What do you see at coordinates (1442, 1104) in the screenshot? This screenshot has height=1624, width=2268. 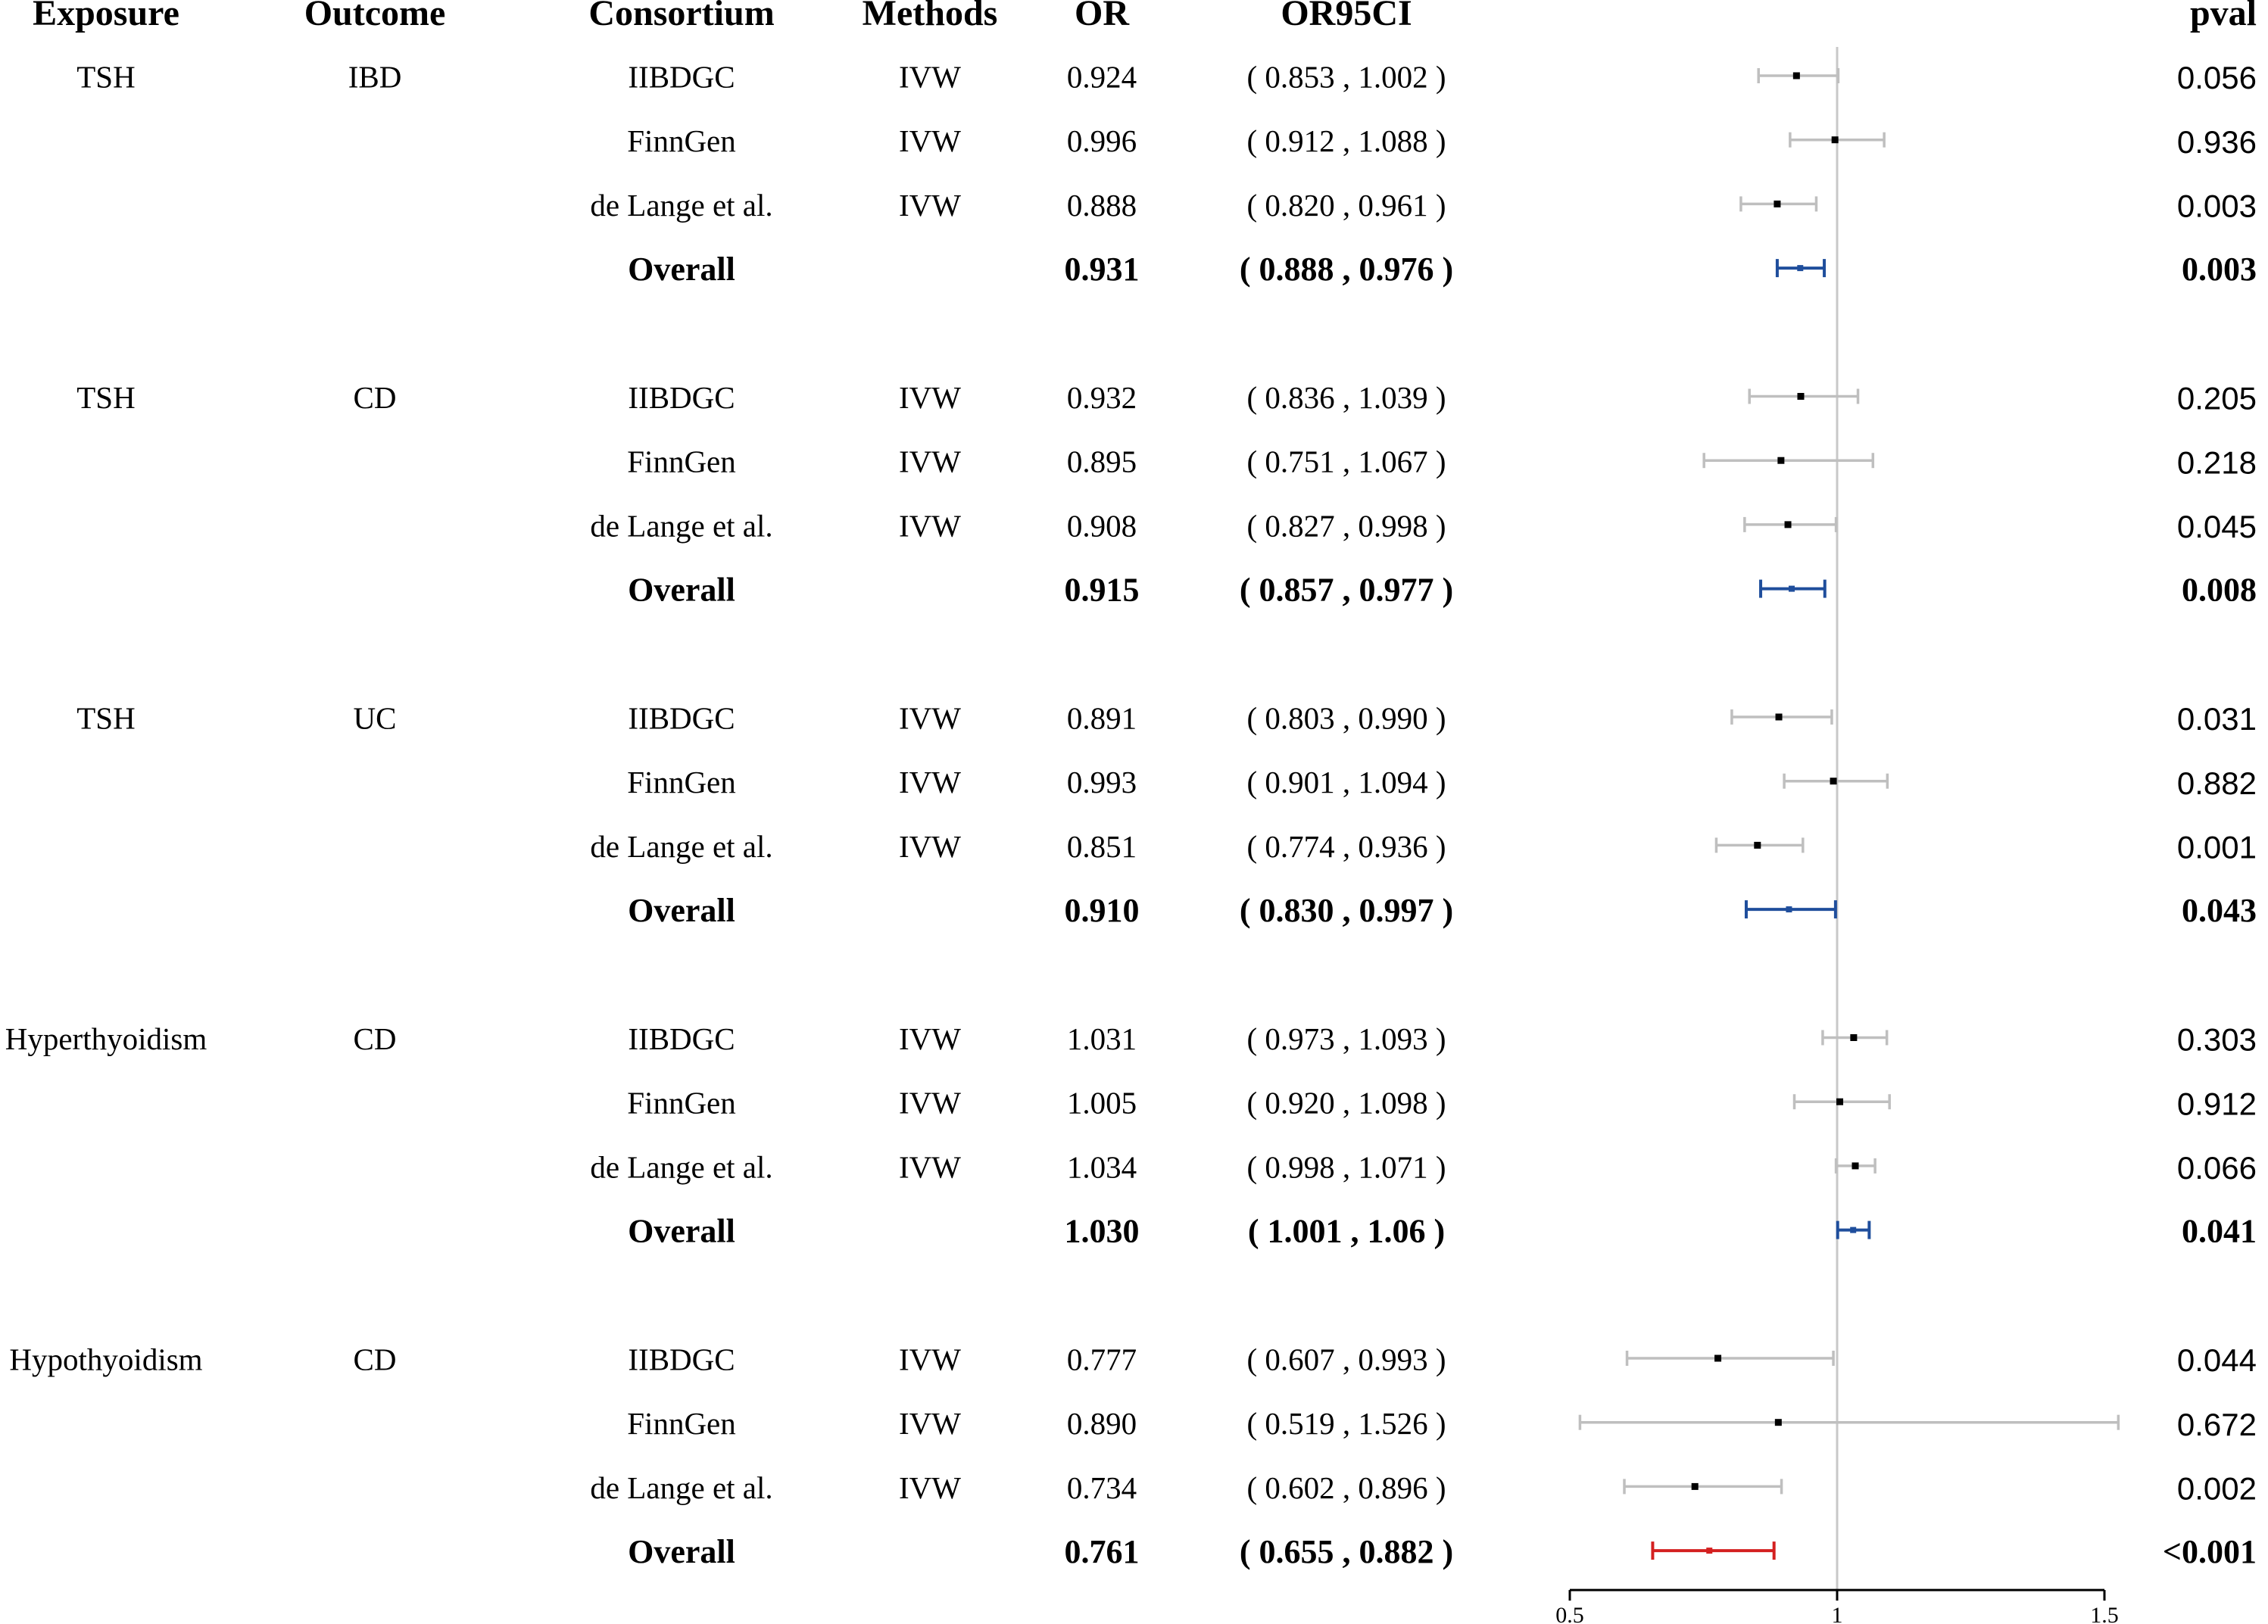 I see `table-row: FinnGen IVW 1.005 ( 0.920 , 1.098 ) 0.912` at bounding box center [1442, 1104].